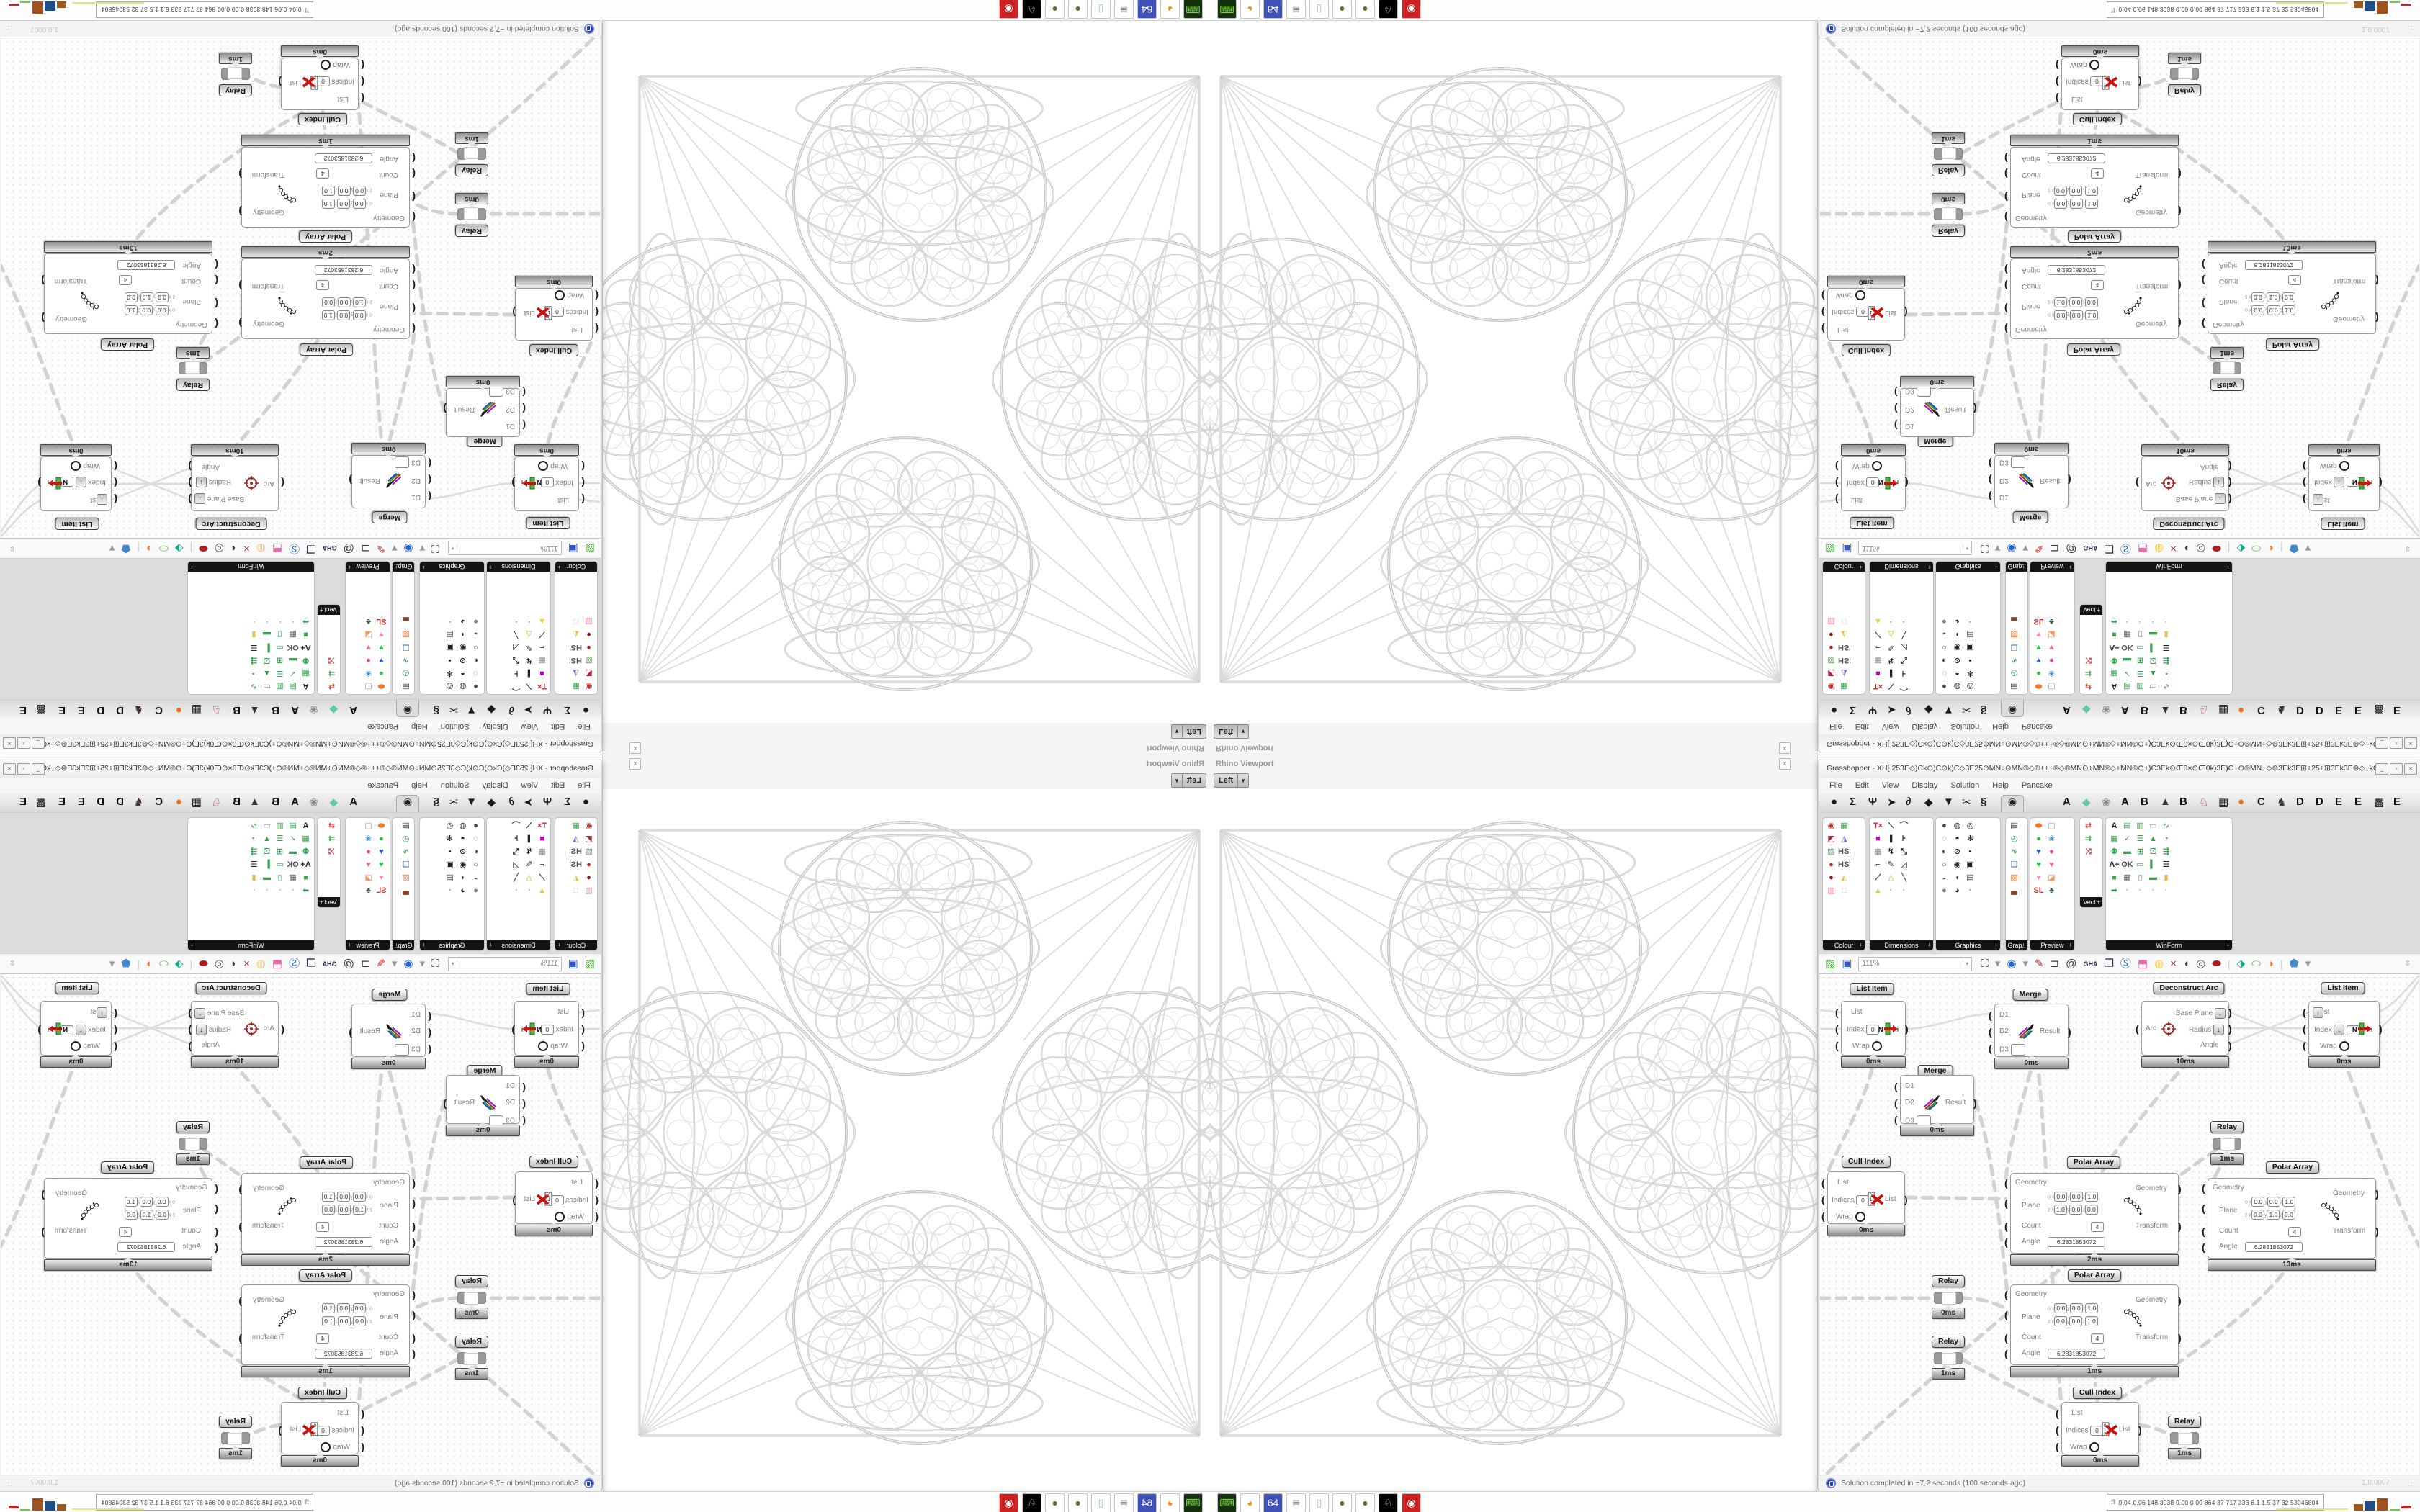  What do you see at coordinates (279, 877) in the screenshot?
I see `ribbon-icon: ▯` at bounding box center [279, 877].